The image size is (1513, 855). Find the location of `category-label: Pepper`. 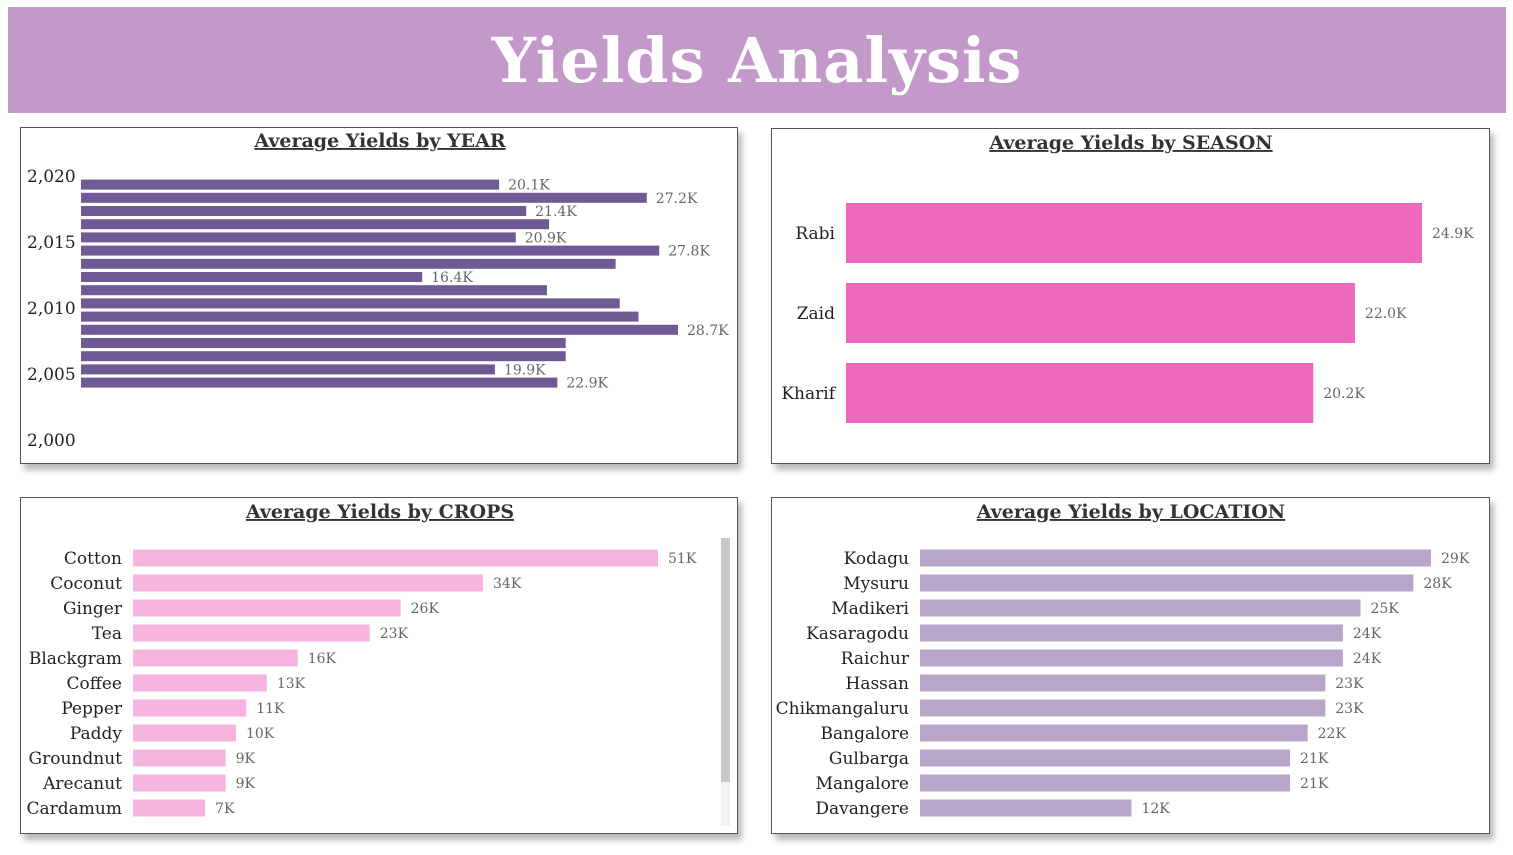

category-label: Pepper is located at coordinates (92, 709).